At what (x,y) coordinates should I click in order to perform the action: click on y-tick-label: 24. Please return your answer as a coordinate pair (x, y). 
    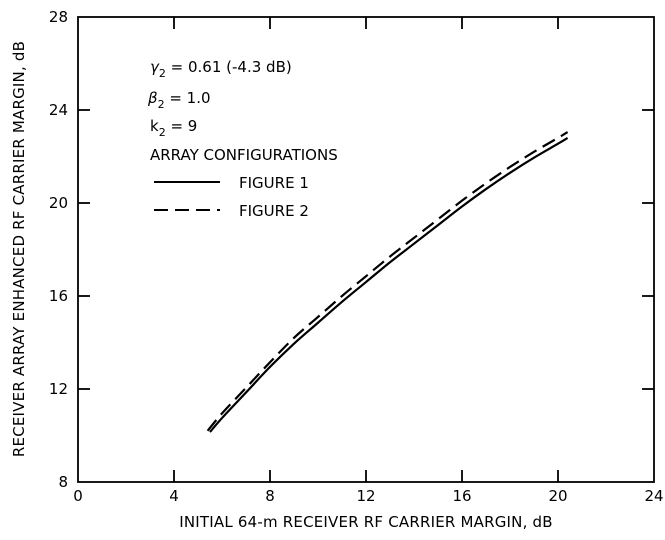
    Looking at the image, I should click on (58, 110).